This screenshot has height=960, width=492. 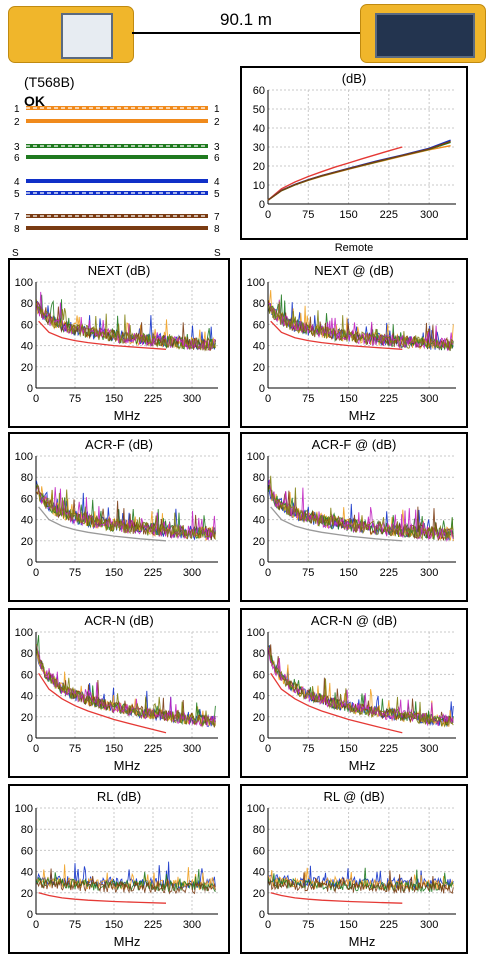 I want to click on chart-svg: NEXT @ (dB) 0 20 40 60 80 100 0 75 150 225 300 MHz, so click(x=351, y=343).